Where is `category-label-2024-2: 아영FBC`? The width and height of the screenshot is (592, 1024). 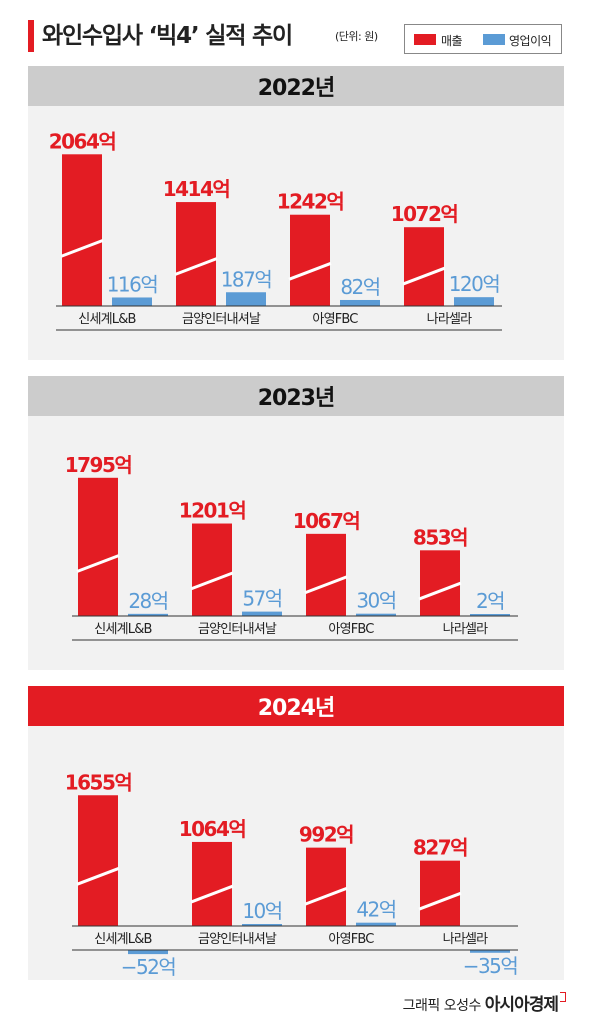
category-label-2024-2: 아영FBC is located at coordinates (351, 939).